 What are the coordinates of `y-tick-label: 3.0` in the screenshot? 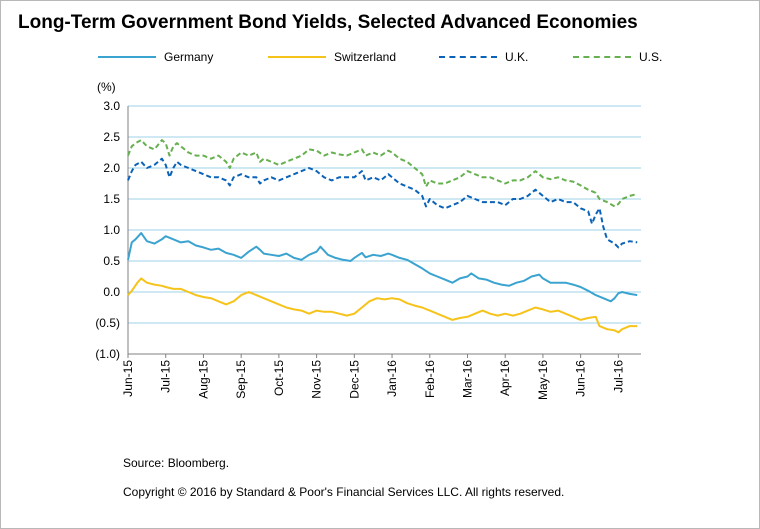 It's located at (111, 106).